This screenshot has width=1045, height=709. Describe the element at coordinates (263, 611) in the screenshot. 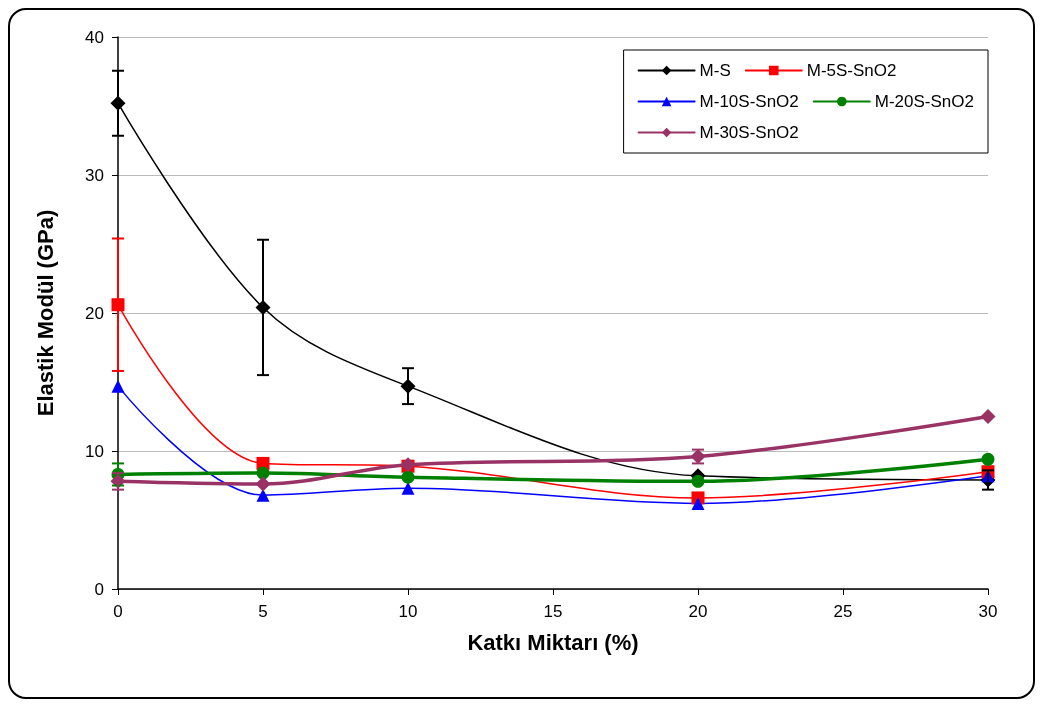

I see `x-tick-label: 5` at that location.